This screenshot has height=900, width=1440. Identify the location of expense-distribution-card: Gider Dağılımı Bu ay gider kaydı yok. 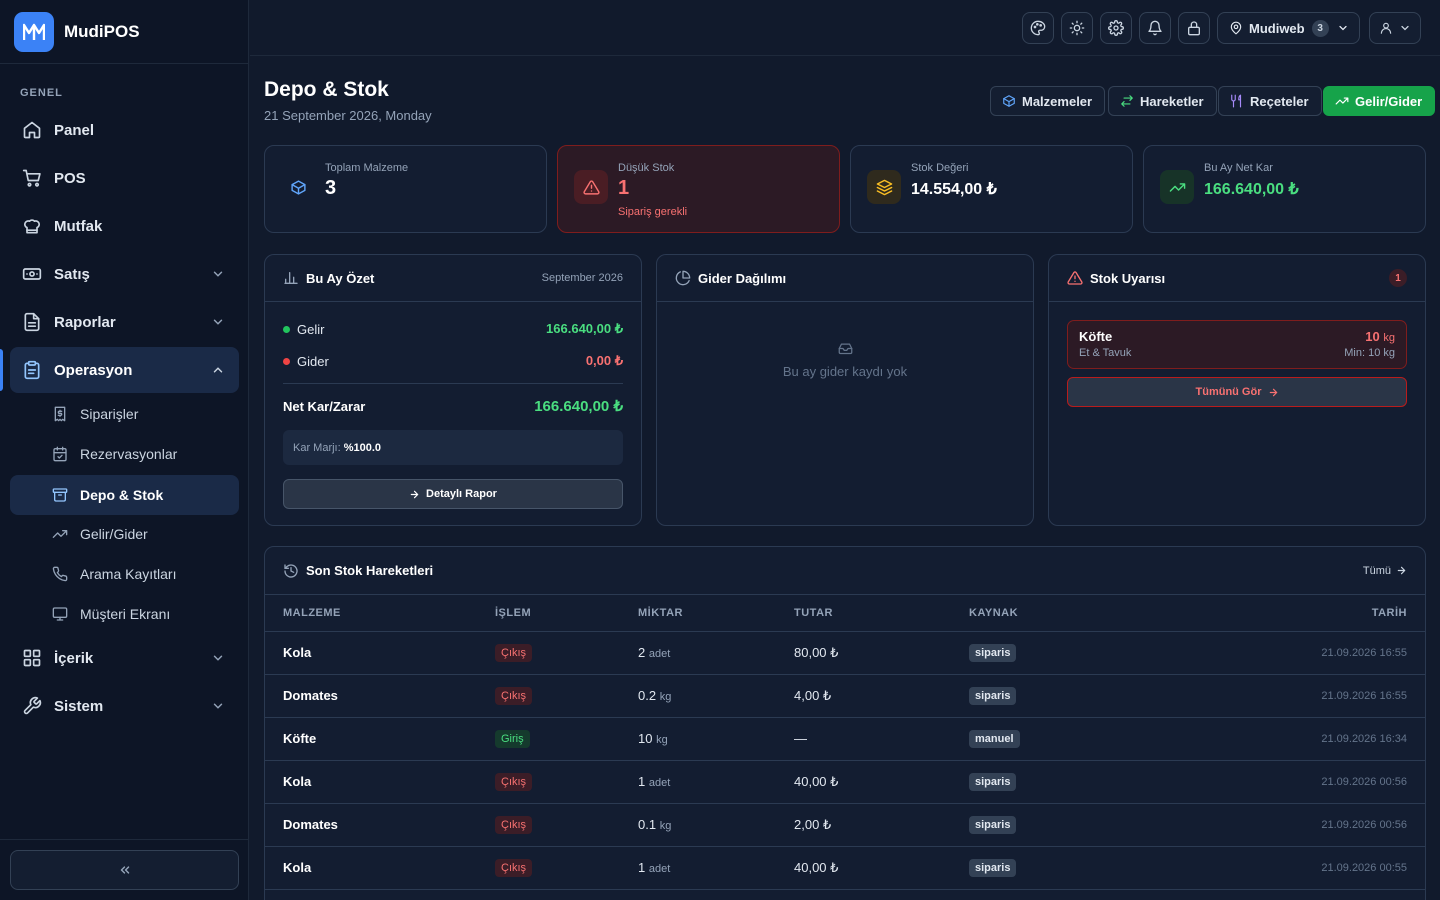
(845, 390).